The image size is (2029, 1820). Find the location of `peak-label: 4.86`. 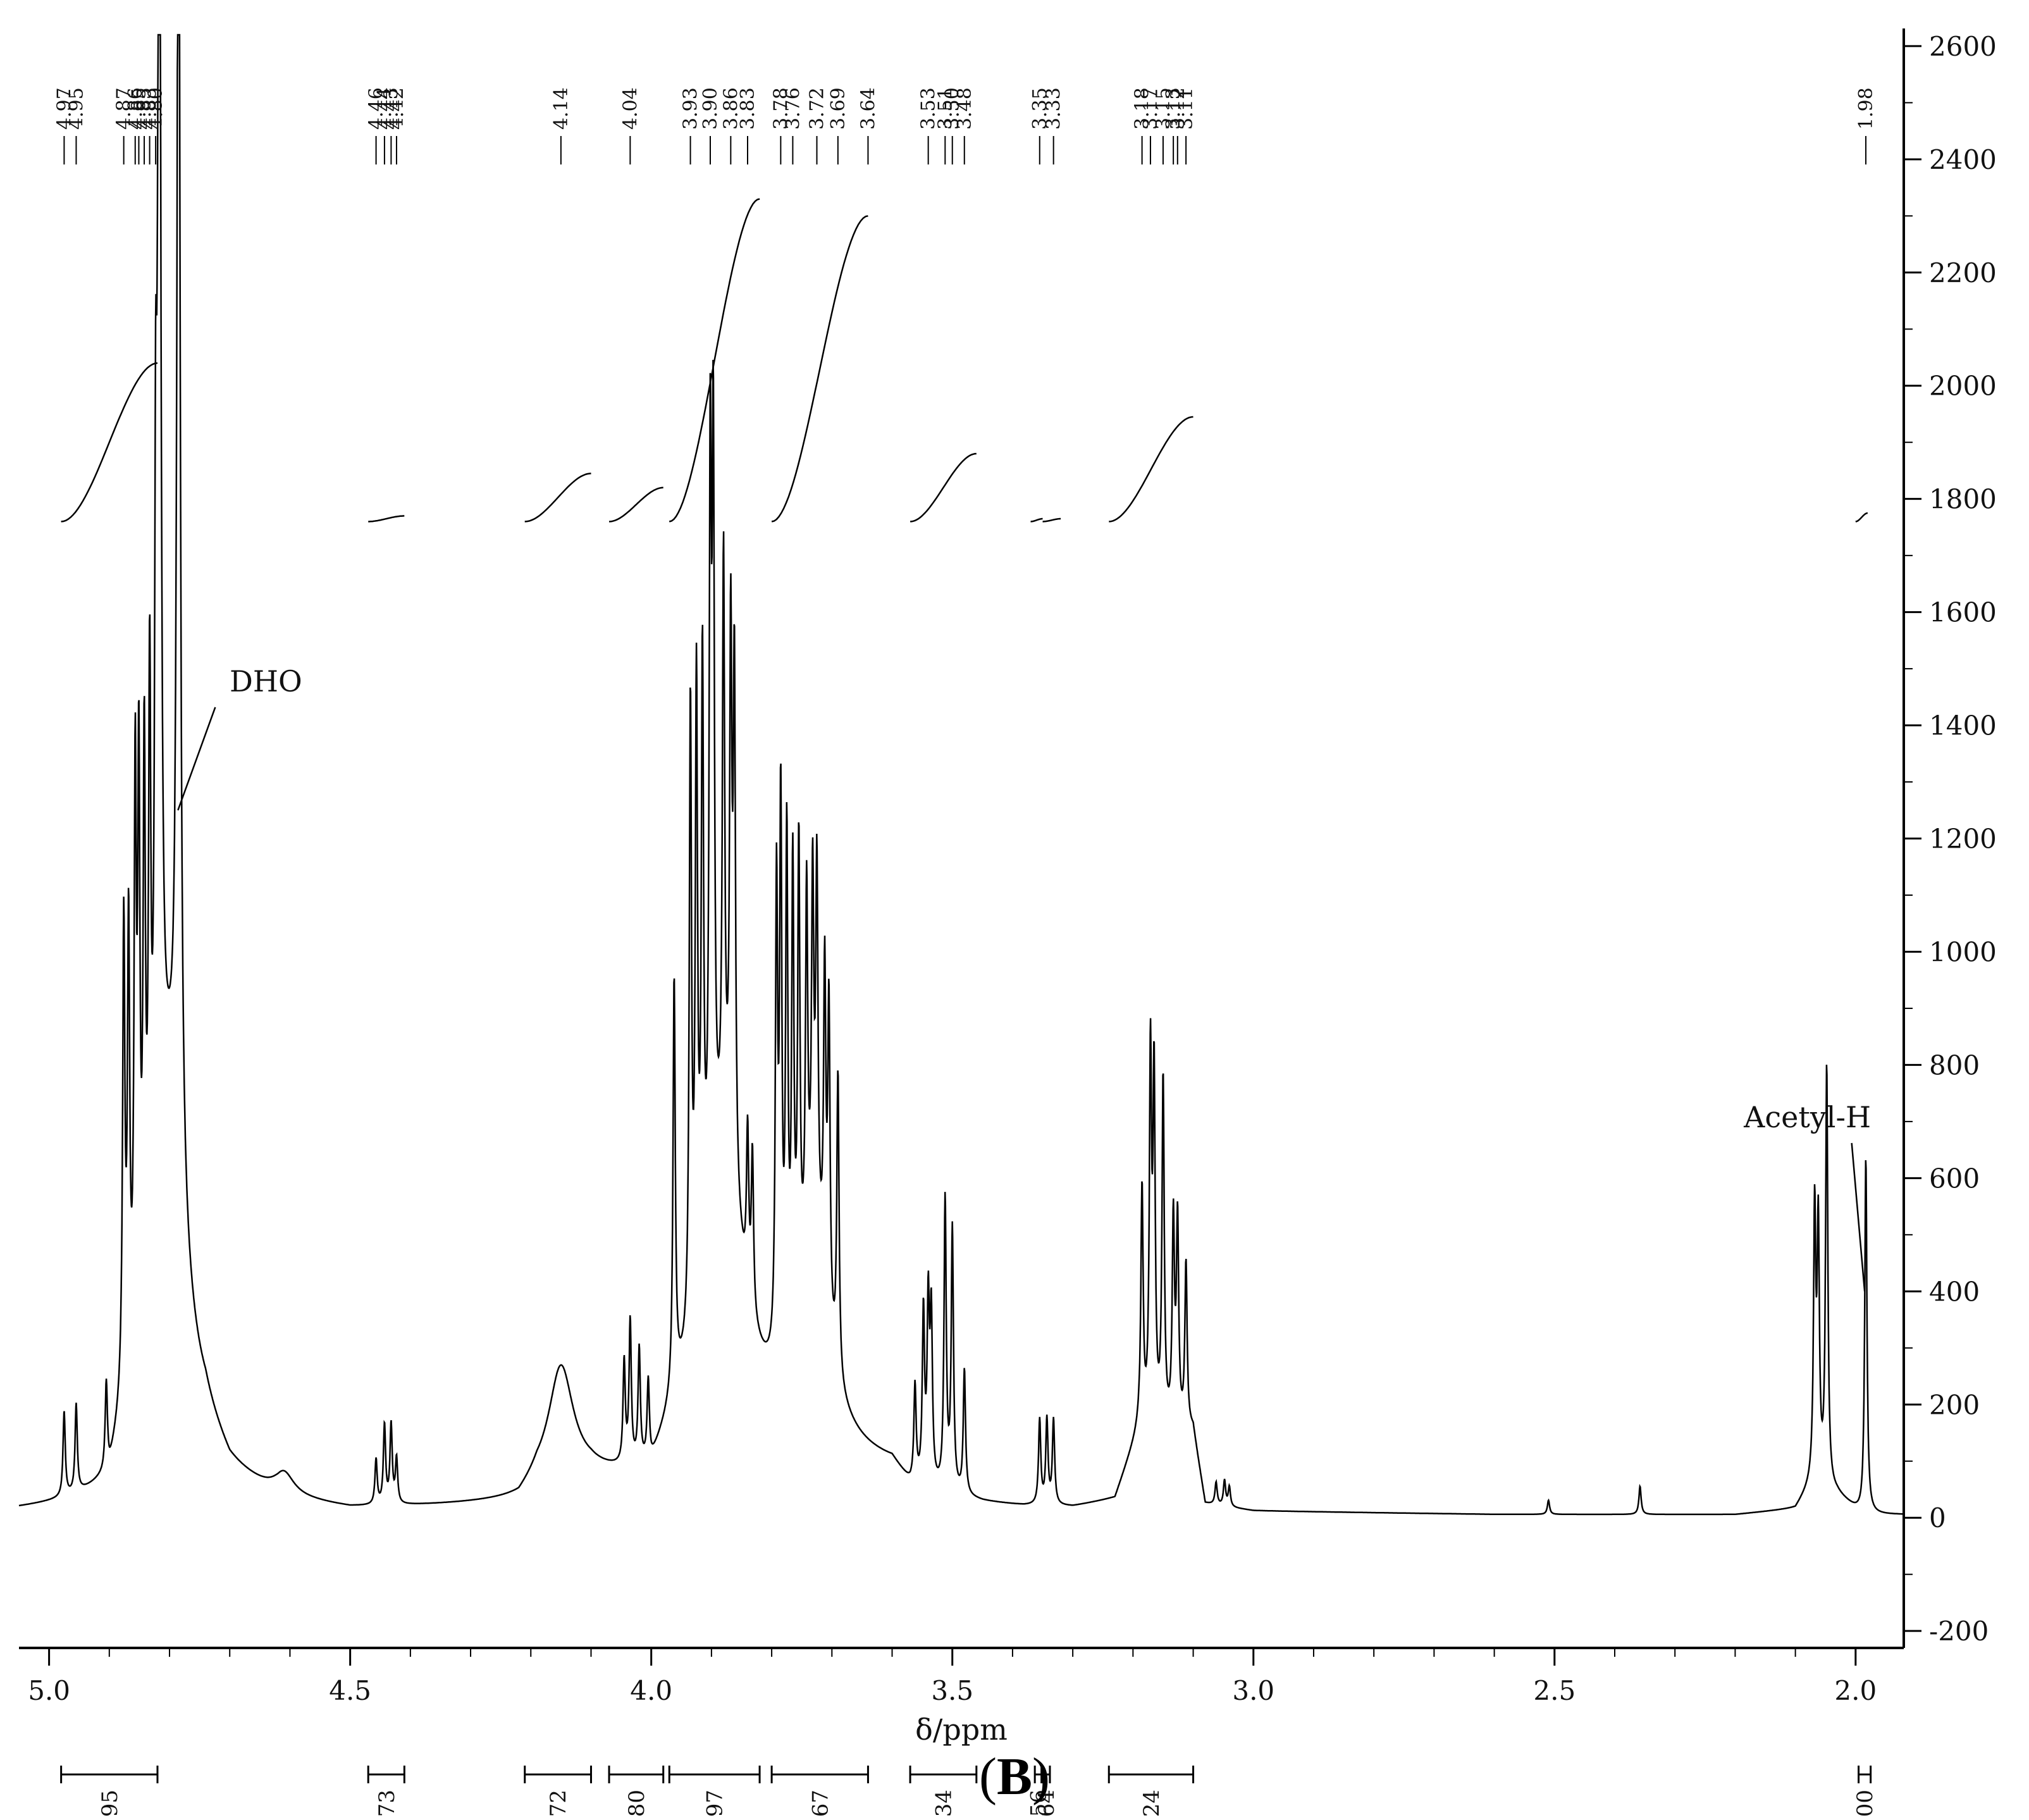

peak-label: 4.86 is located at coordinates (136, 108).